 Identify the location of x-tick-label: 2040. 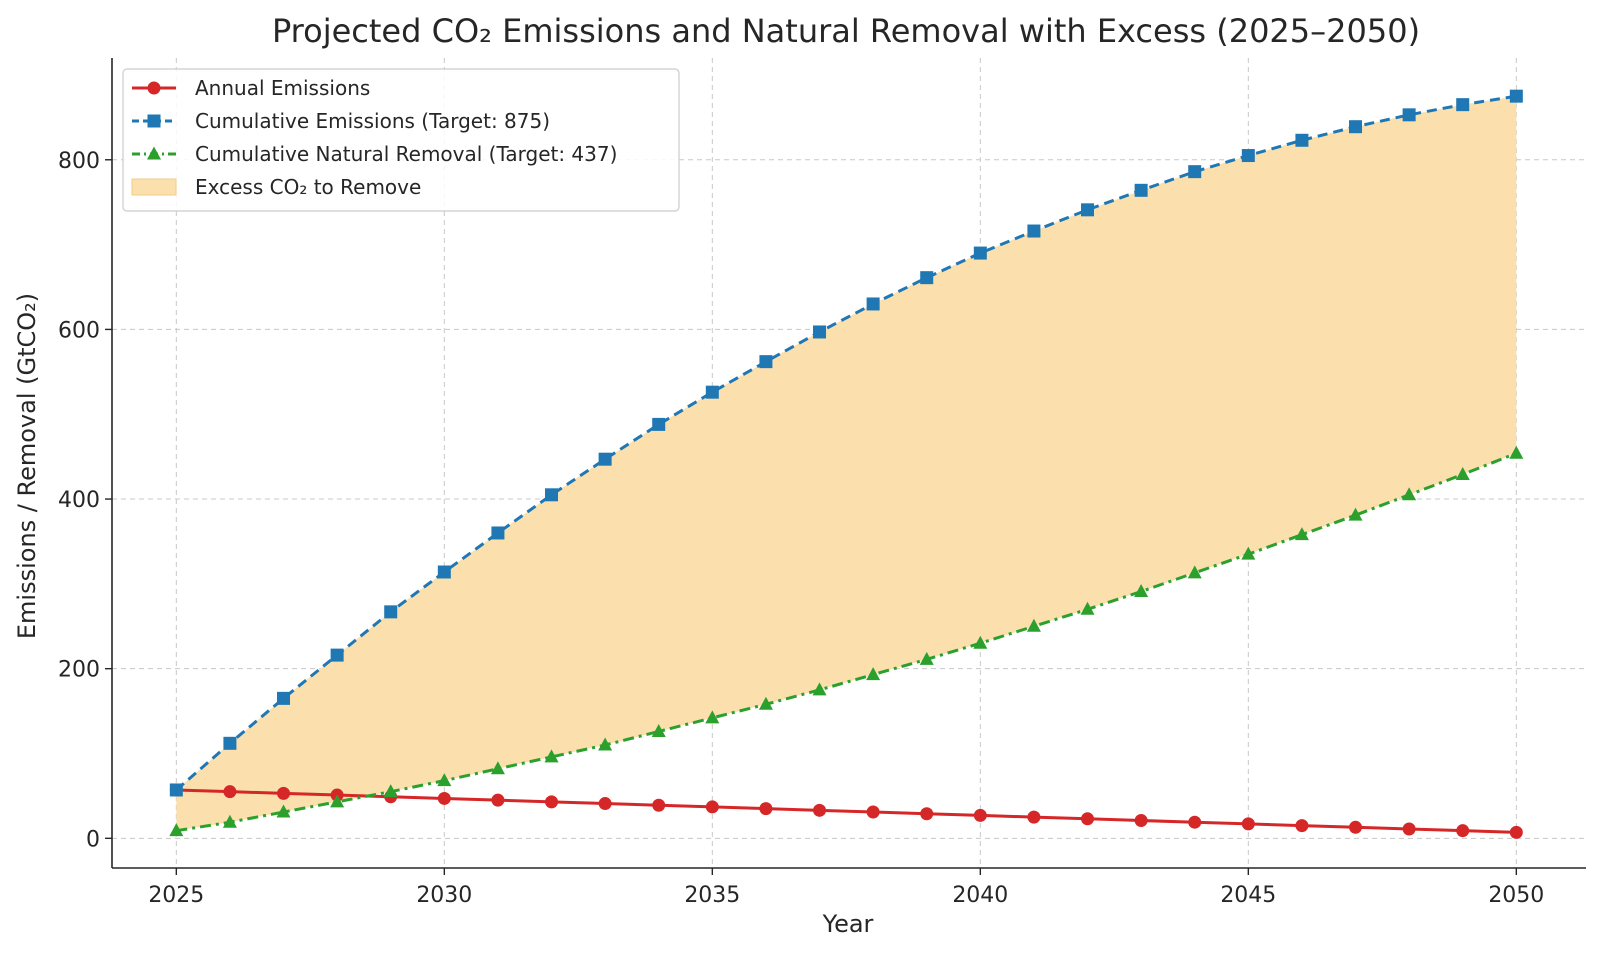
(980, 895).